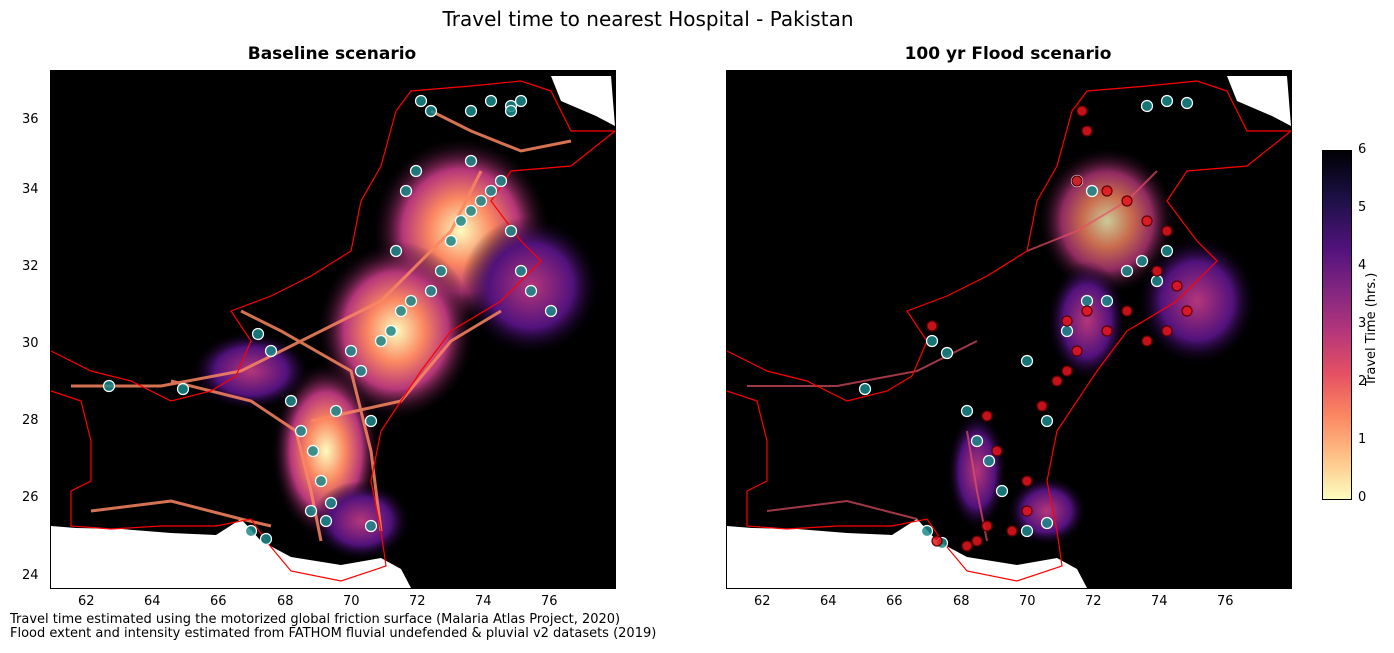 The height and width of the screenshot is (653, 1394). What do you see at coordinates (30, 575) in the screenshot?
I see `y-tick-24: 24` at bounding box center [30, 575].